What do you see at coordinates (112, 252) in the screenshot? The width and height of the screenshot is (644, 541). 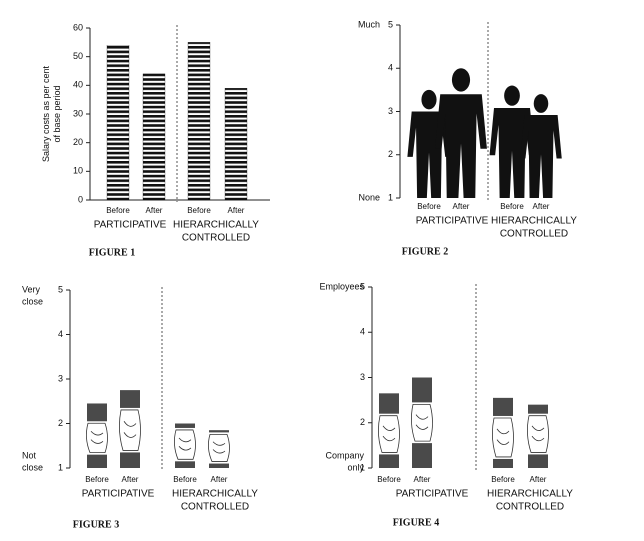 I see `figure-title: FIGURE 1` at bounding box center [112, 252].